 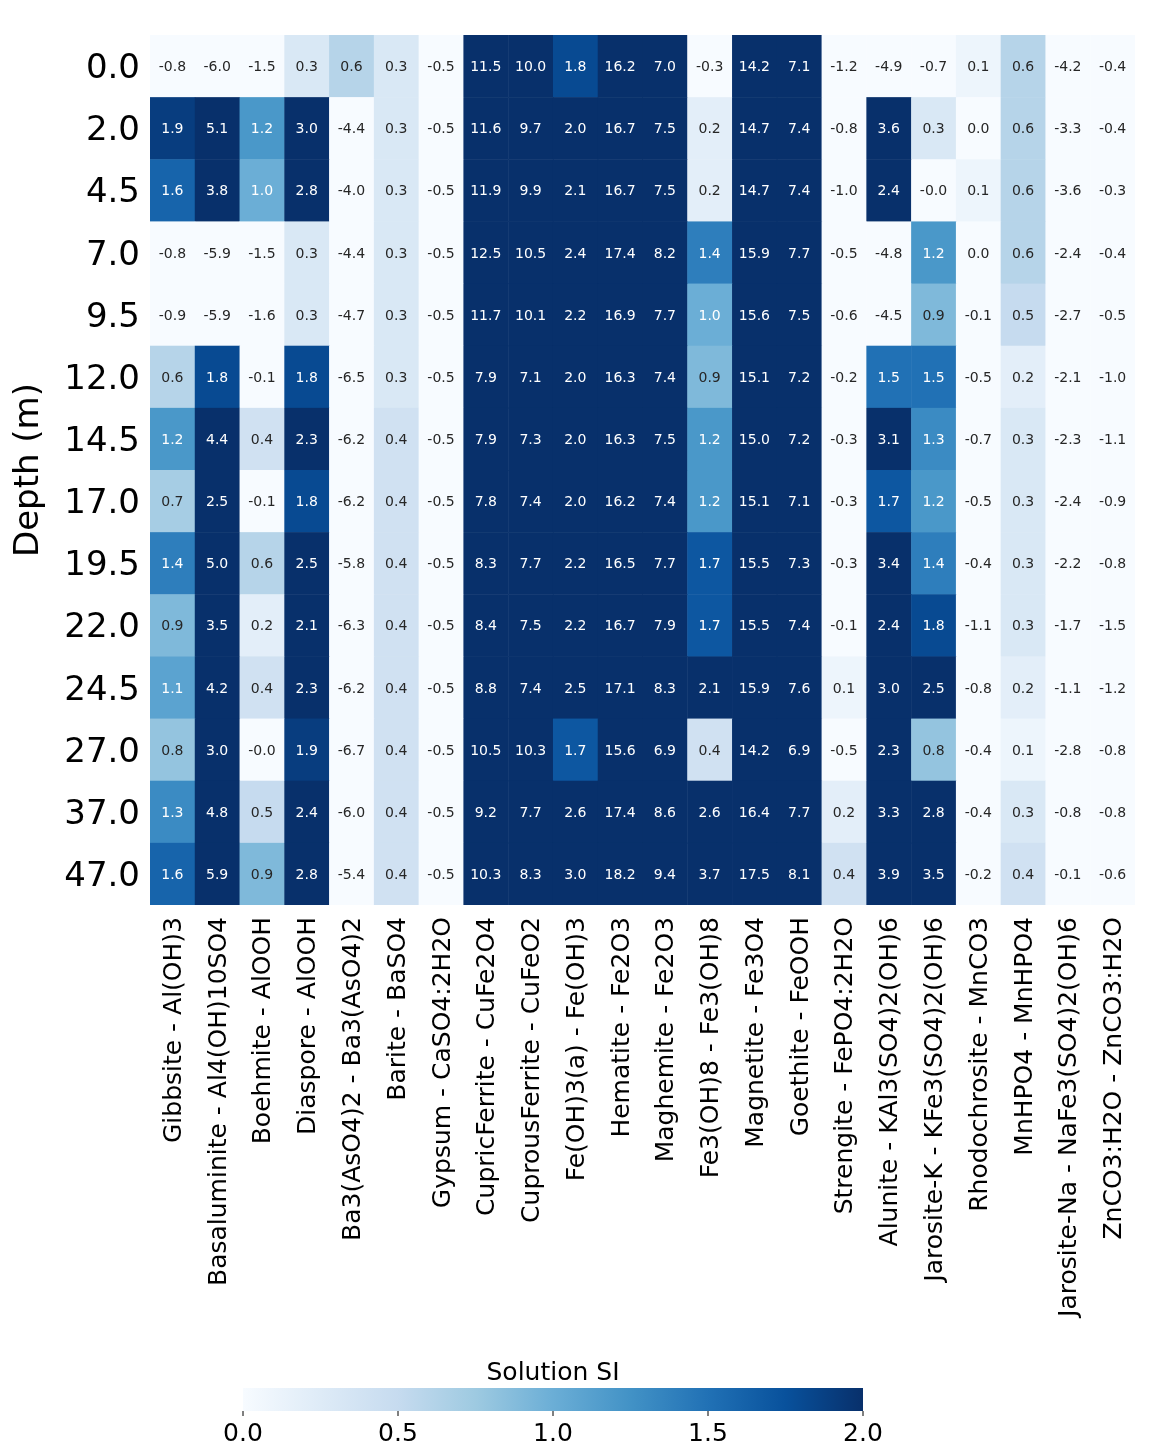 I want to click on data-label: 3.9, so click(x=888, y=873).